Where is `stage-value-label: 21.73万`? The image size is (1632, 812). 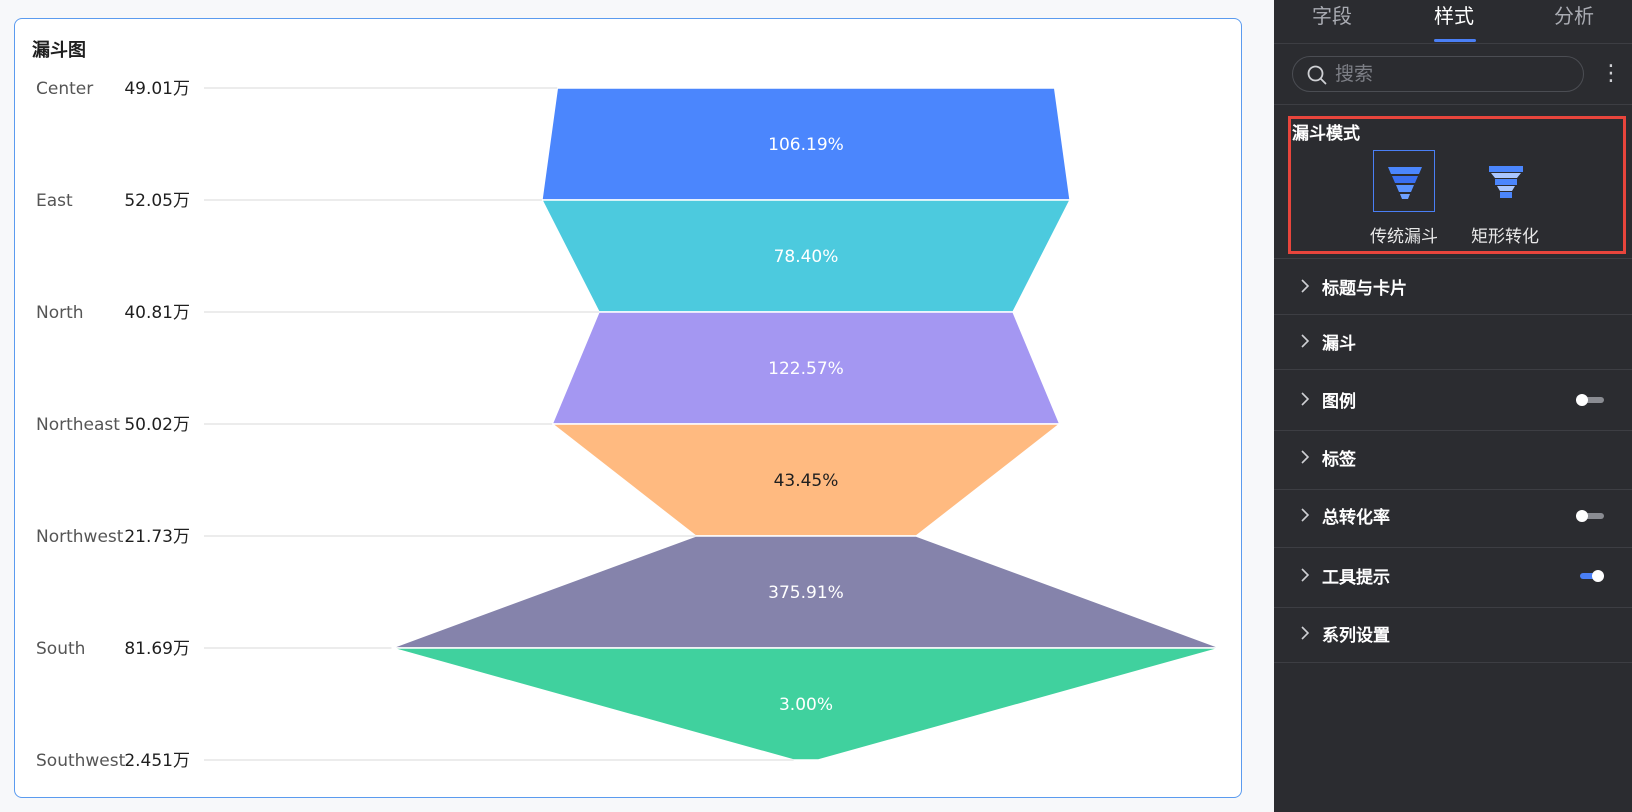 stage-value-label: 21.73万 is located at coordinates (157, 537).